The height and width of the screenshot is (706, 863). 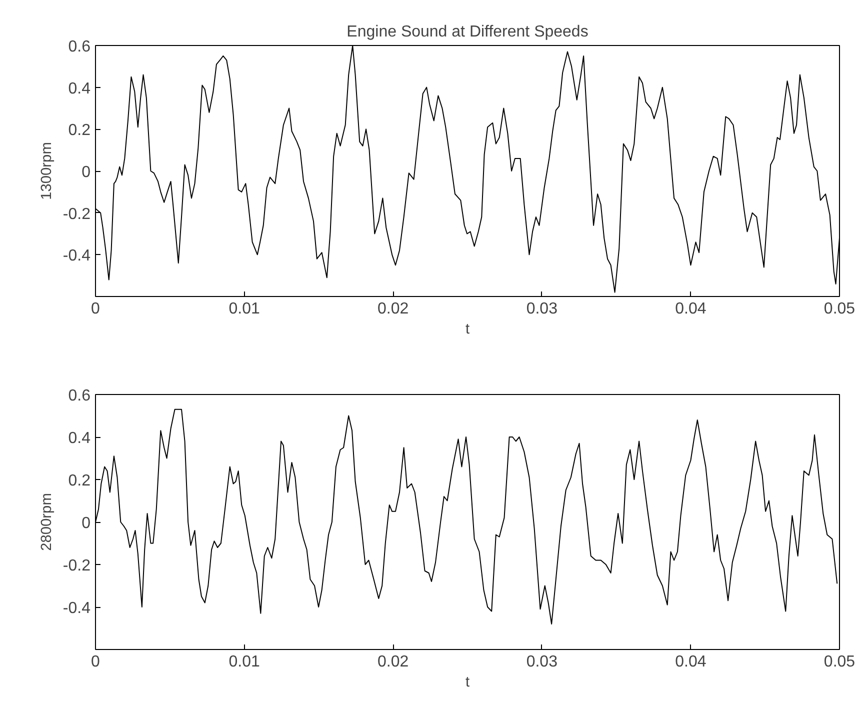 I want to click on y-axis-title: 2800rpm, so click(x=46, y=522).